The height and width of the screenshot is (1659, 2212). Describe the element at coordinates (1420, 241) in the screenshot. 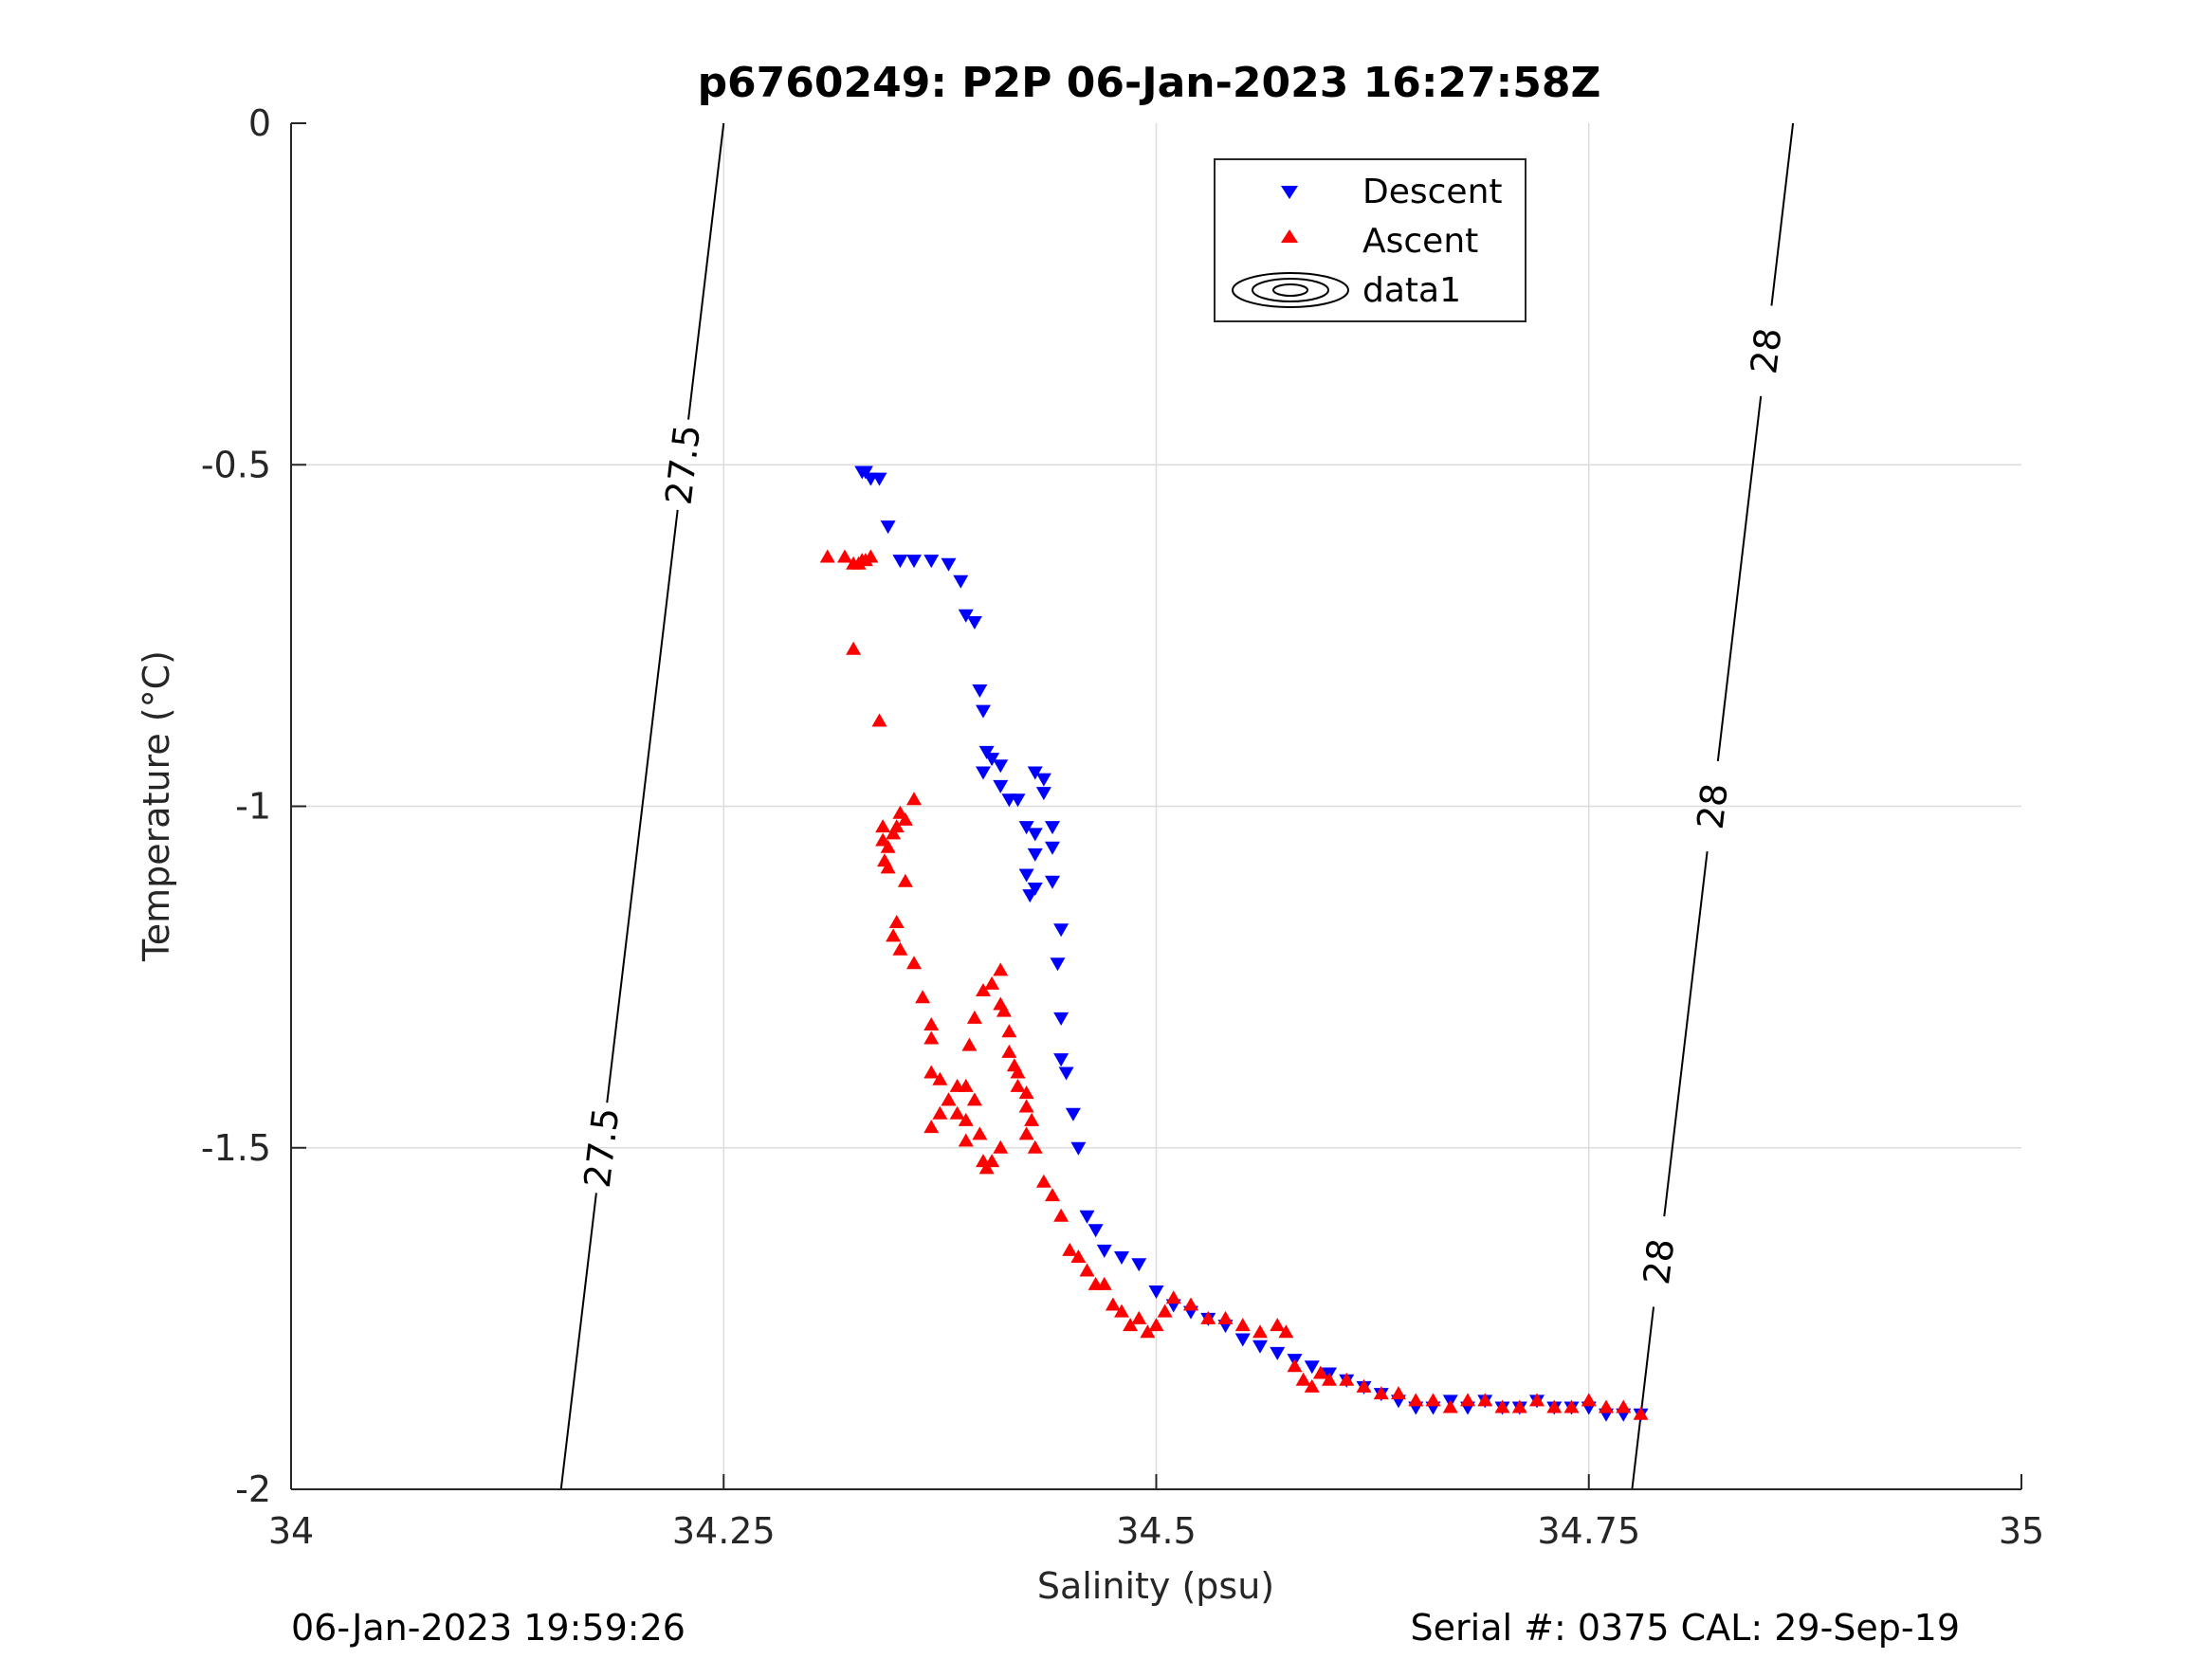

I see `legend-ascent-label: Ascent` at that location.